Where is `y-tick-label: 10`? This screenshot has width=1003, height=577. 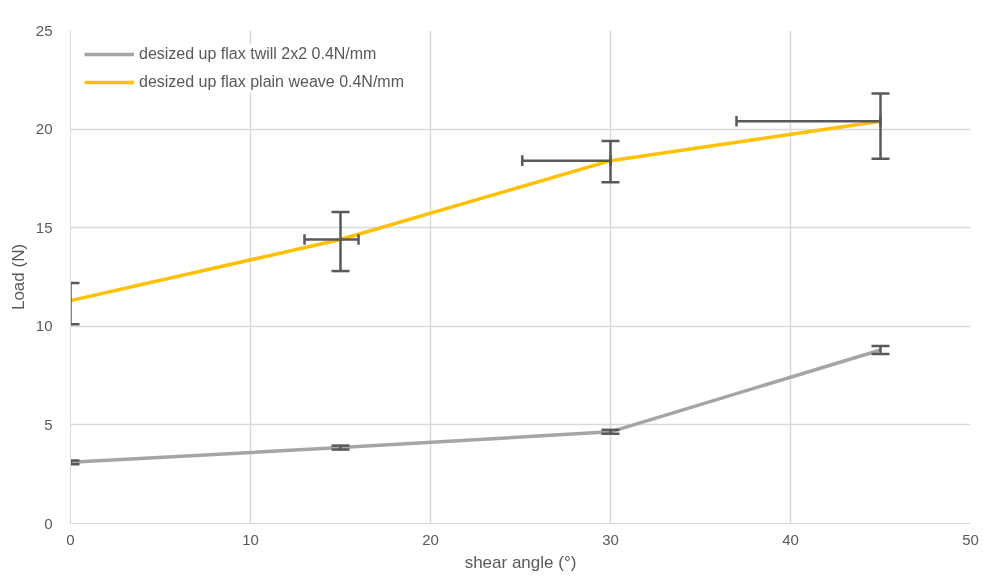
y-tick-label: 10 is located at coordinates (44, 326).